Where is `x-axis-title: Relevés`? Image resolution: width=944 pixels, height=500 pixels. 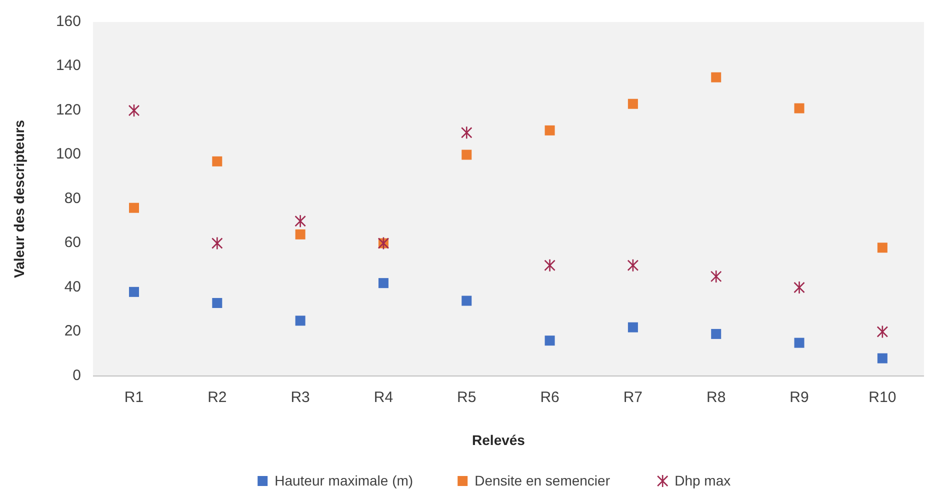
x-axis-title: Relevés is located at coordinates (499, 440).